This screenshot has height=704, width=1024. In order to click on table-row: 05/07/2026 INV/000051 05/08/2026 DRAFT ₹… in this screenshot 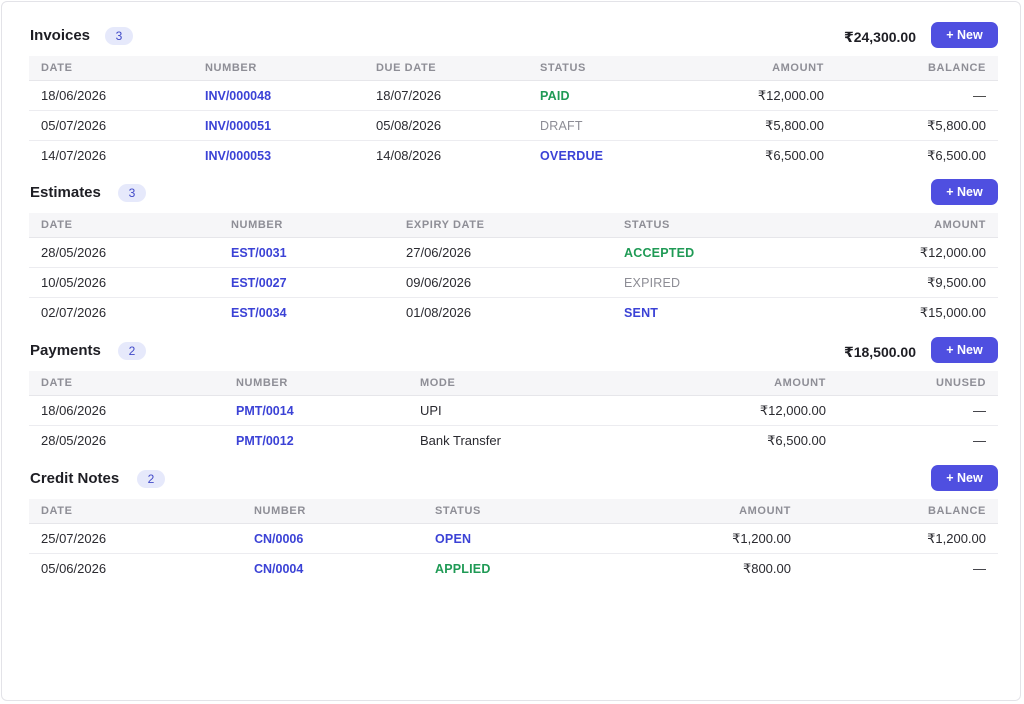, I will do `click(513, 125)`.